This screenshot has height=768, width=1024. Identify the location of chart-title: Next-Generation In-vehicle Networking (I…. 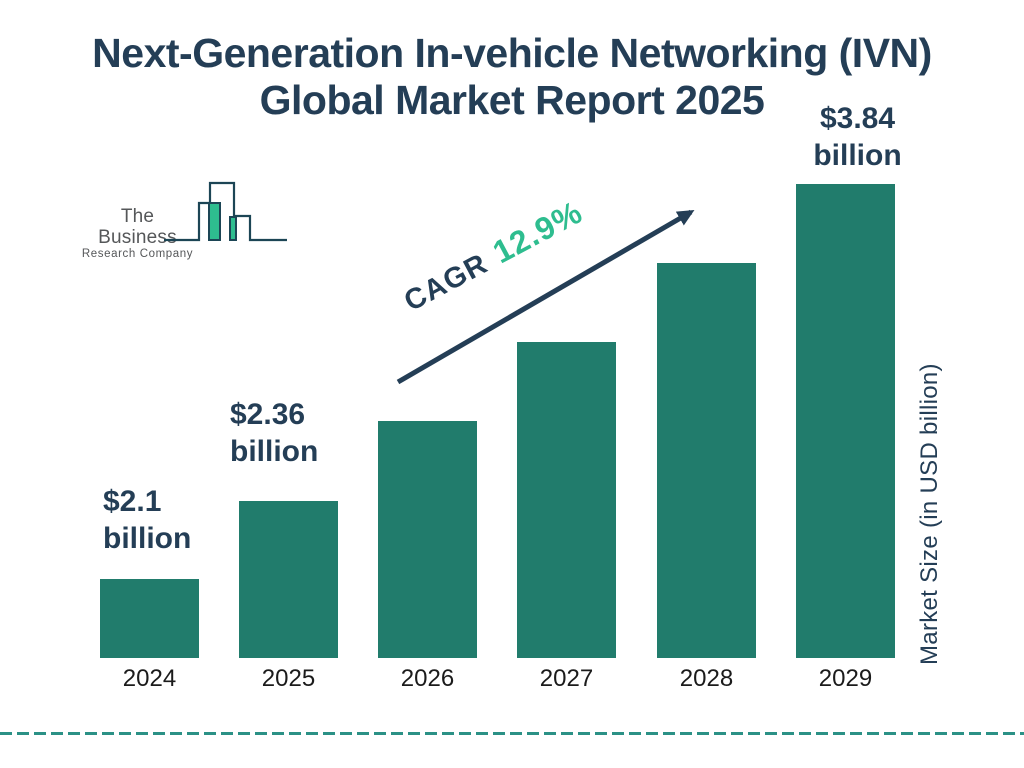
(512, 77).